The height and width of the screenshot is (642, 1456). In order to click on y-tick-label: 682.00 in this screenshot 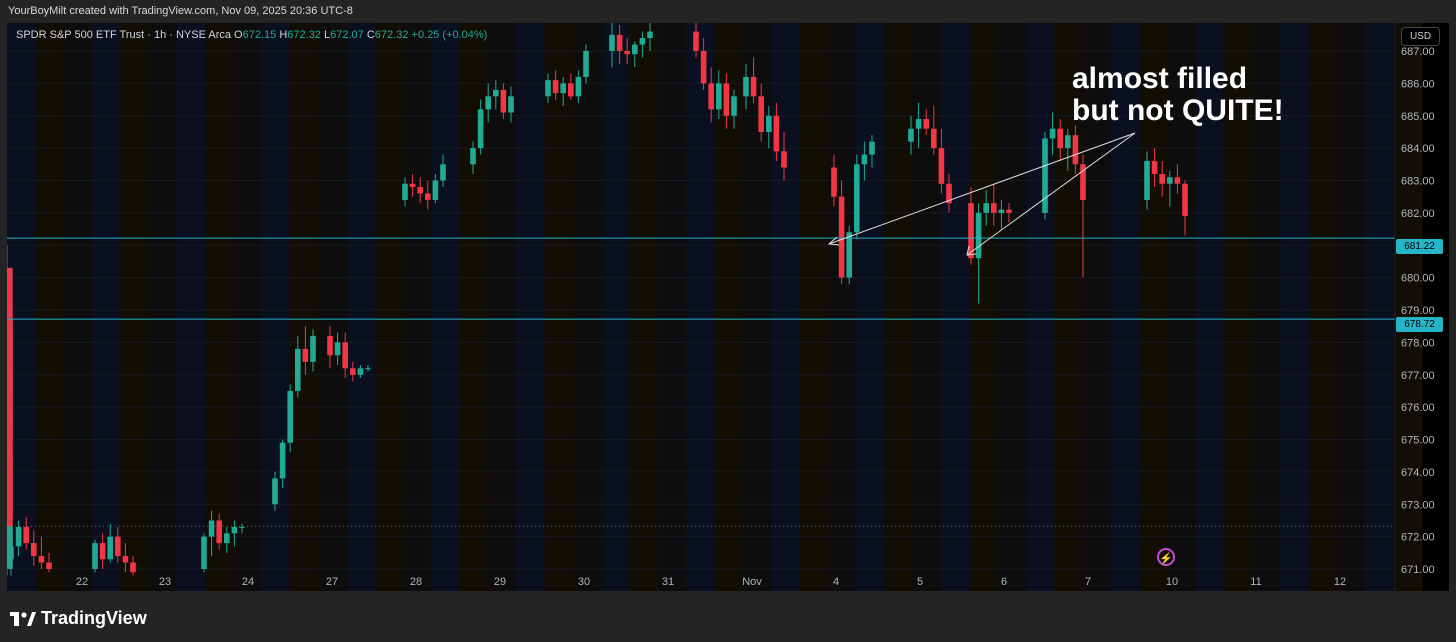, I will do `click(1418, 214)`.